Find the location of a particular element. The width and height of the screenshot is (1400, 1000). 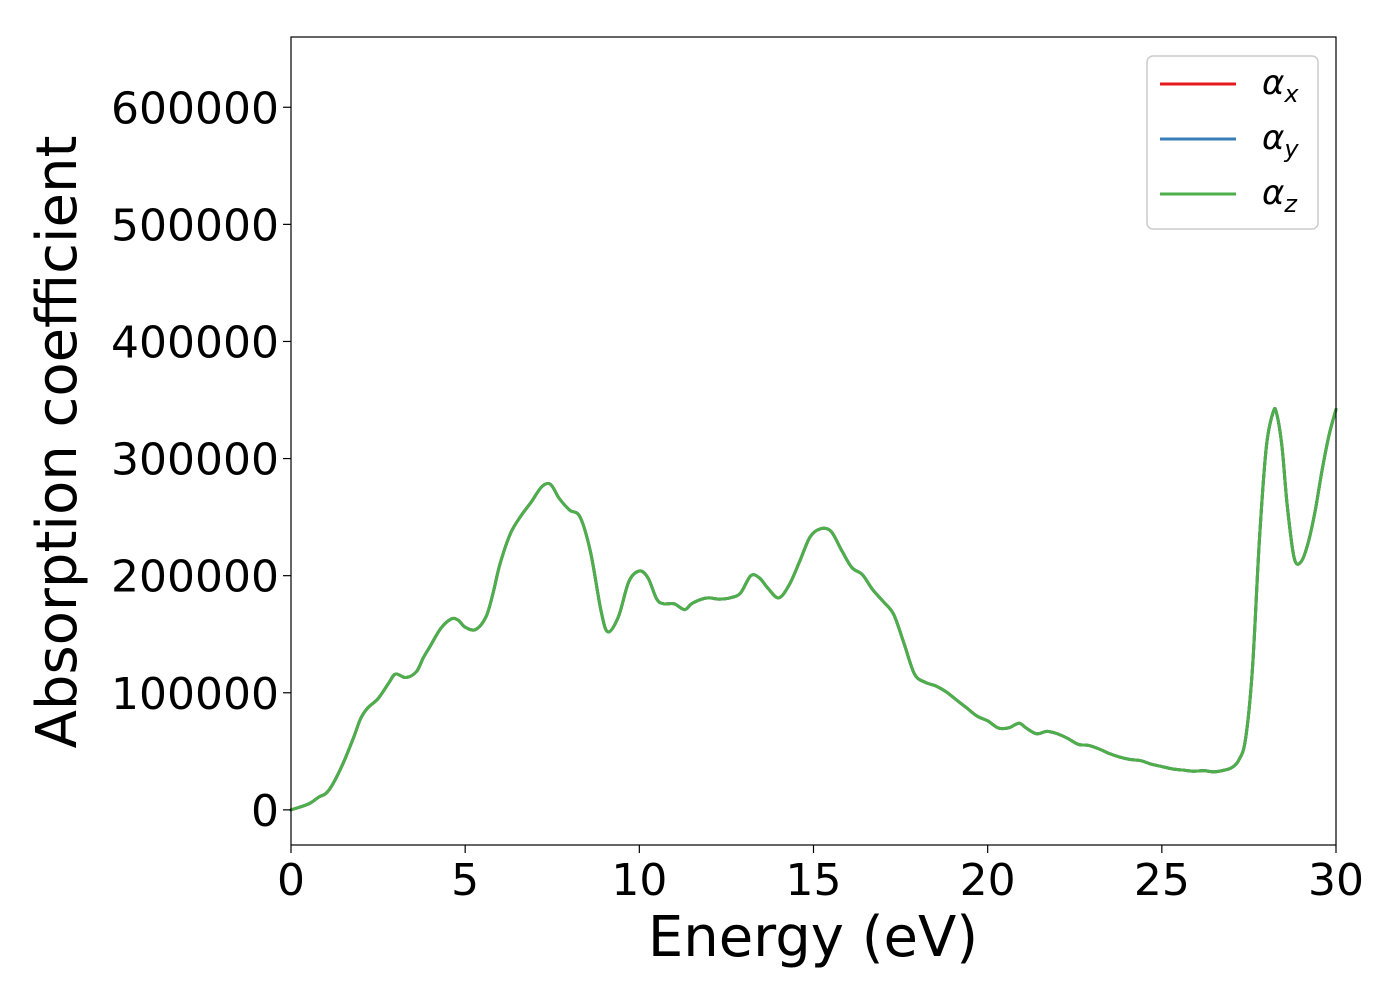

y-axis-title: Absorption coefficient is located at coordinates (57, 442).